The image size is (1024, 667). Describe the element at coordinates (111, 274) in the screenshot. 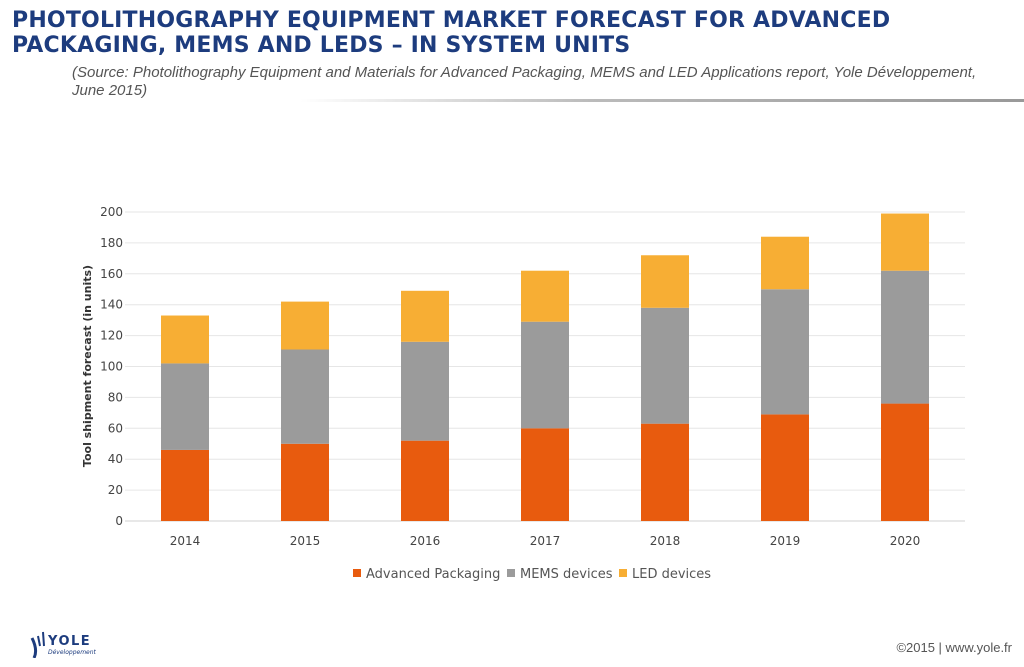

I see `y-tick-label: 160` at that location.